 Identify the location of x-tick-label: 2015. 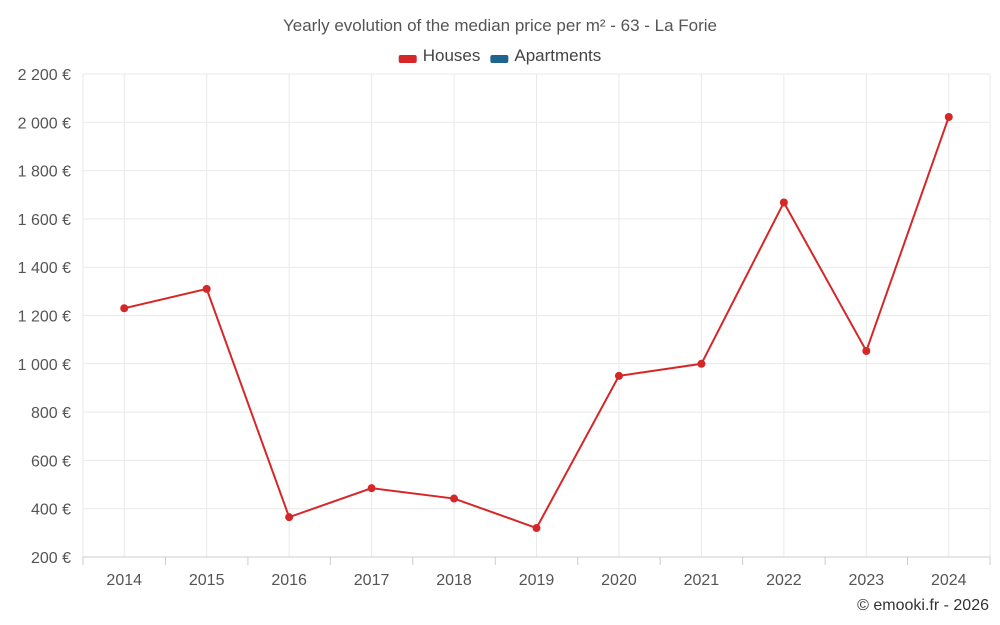
(207, 580).